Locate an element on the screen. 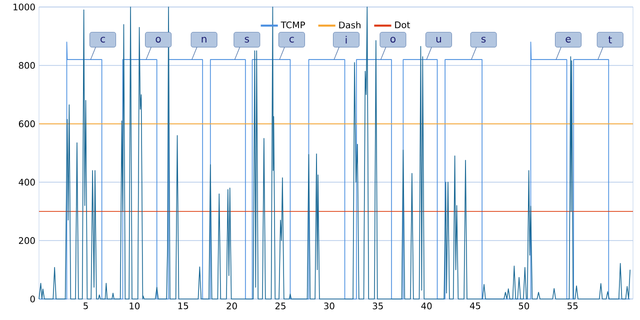 The height and width of the screenshot is (320, 640). x-tick-label: 10 is located at coordinates (135, 306).